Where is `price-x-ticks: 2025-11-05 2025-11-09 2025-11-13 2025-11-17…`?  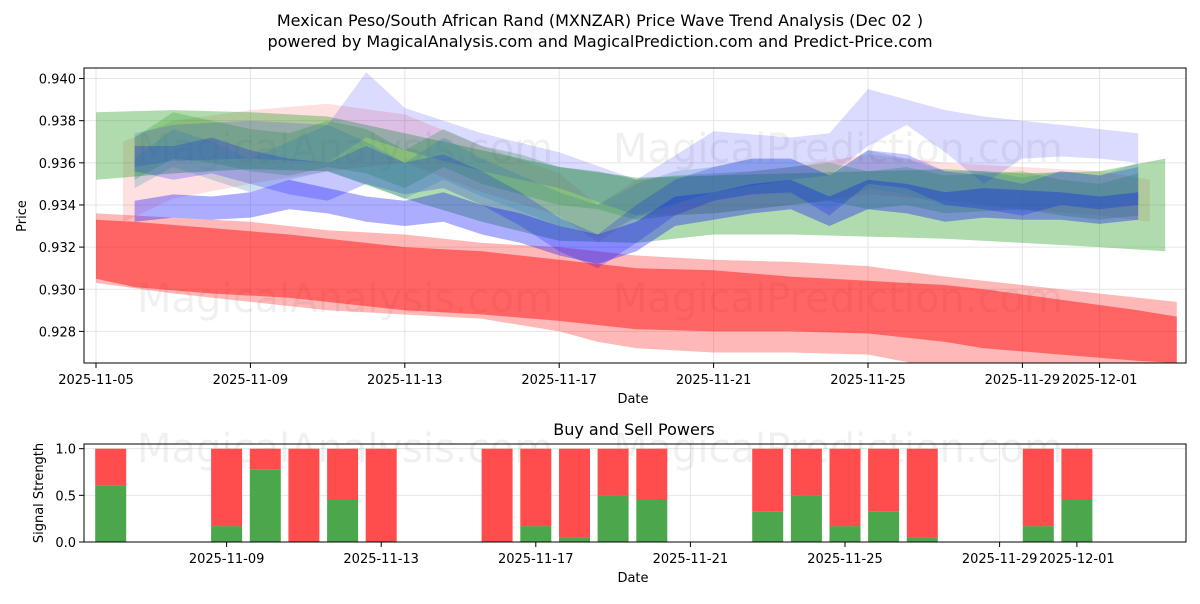 price-x-ticks: 2025-11-05 2025-11-09 2025-11-13 2025-11-17… is located at coordinates (597, 375).